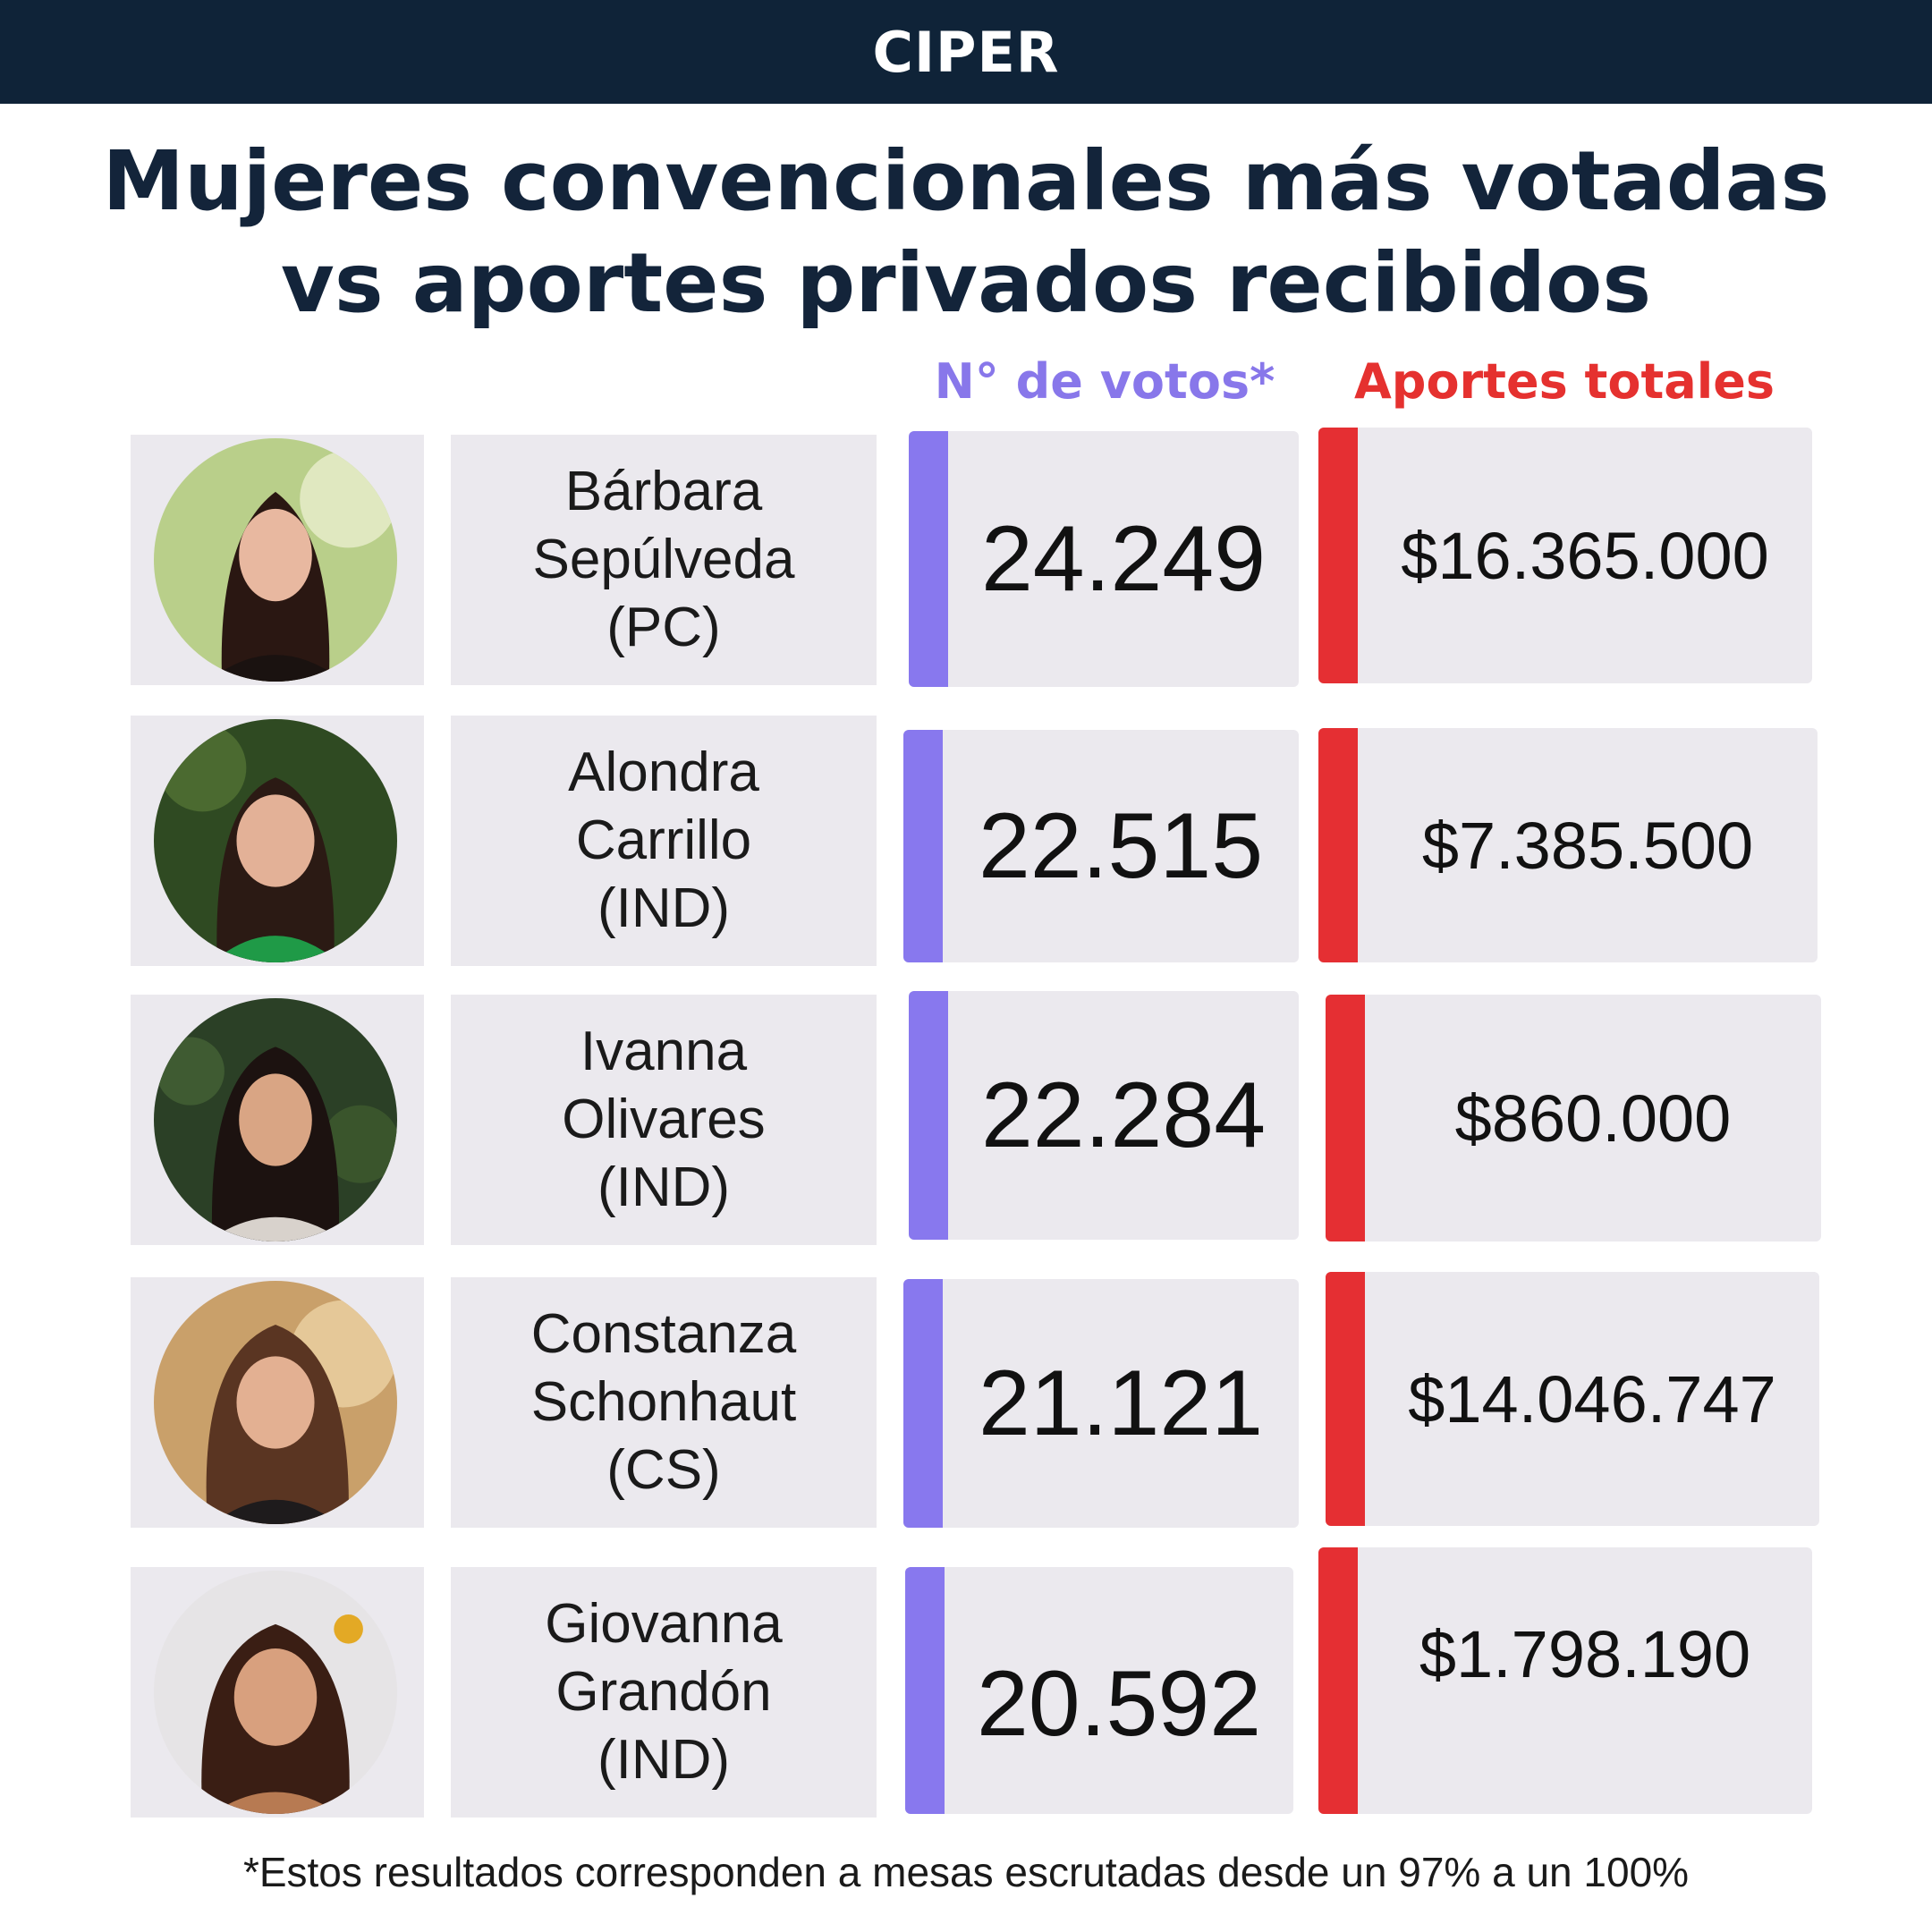  I want to click on votes-cell: 22.284, so click(1104, 1115).